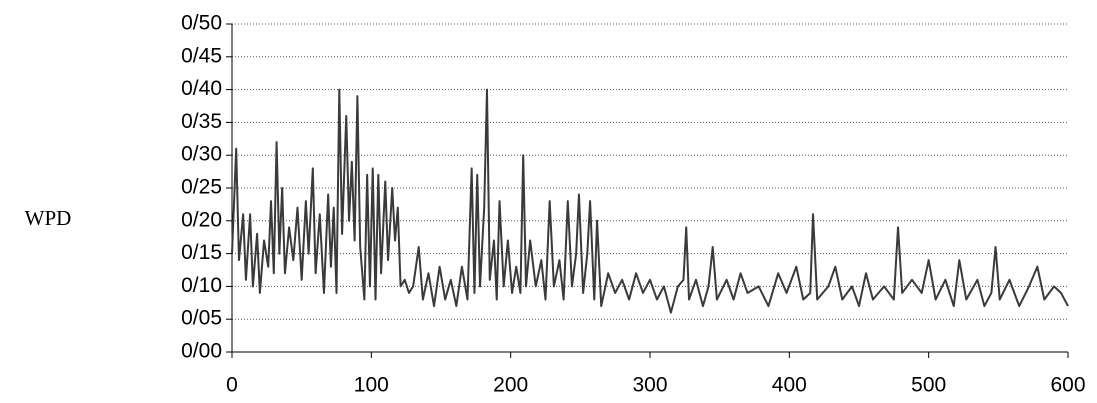  What do you see at coordinates (201, 318) in the screenshot?
I see `y-tick-label: 0/05` at bounding box center [201, 318].